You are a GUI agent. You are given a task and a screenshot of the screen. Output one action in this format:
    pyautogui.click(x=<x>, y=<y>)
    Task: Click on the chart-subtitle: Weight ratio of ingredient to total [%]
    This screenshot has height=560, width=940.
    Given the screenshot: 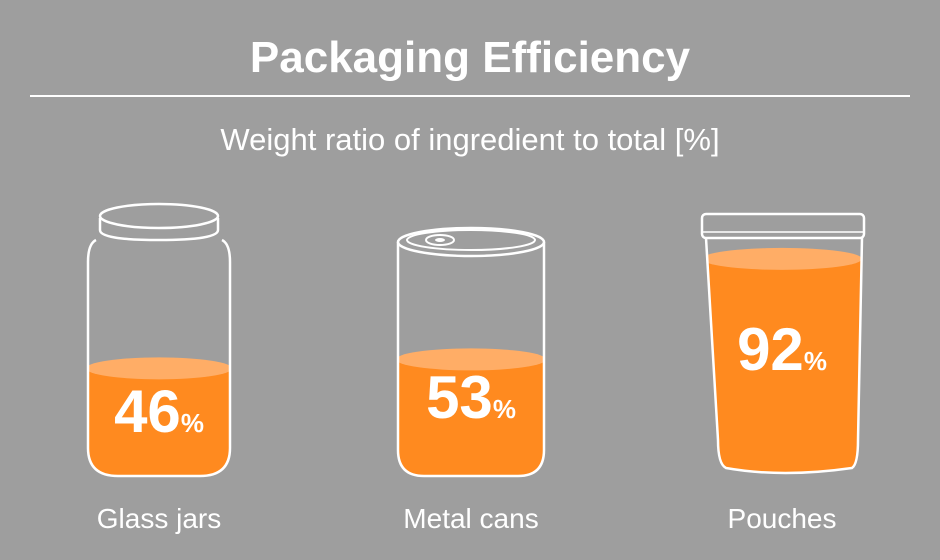 What is the action you would take?
    pyautogui.click(x=469, y=139)
    